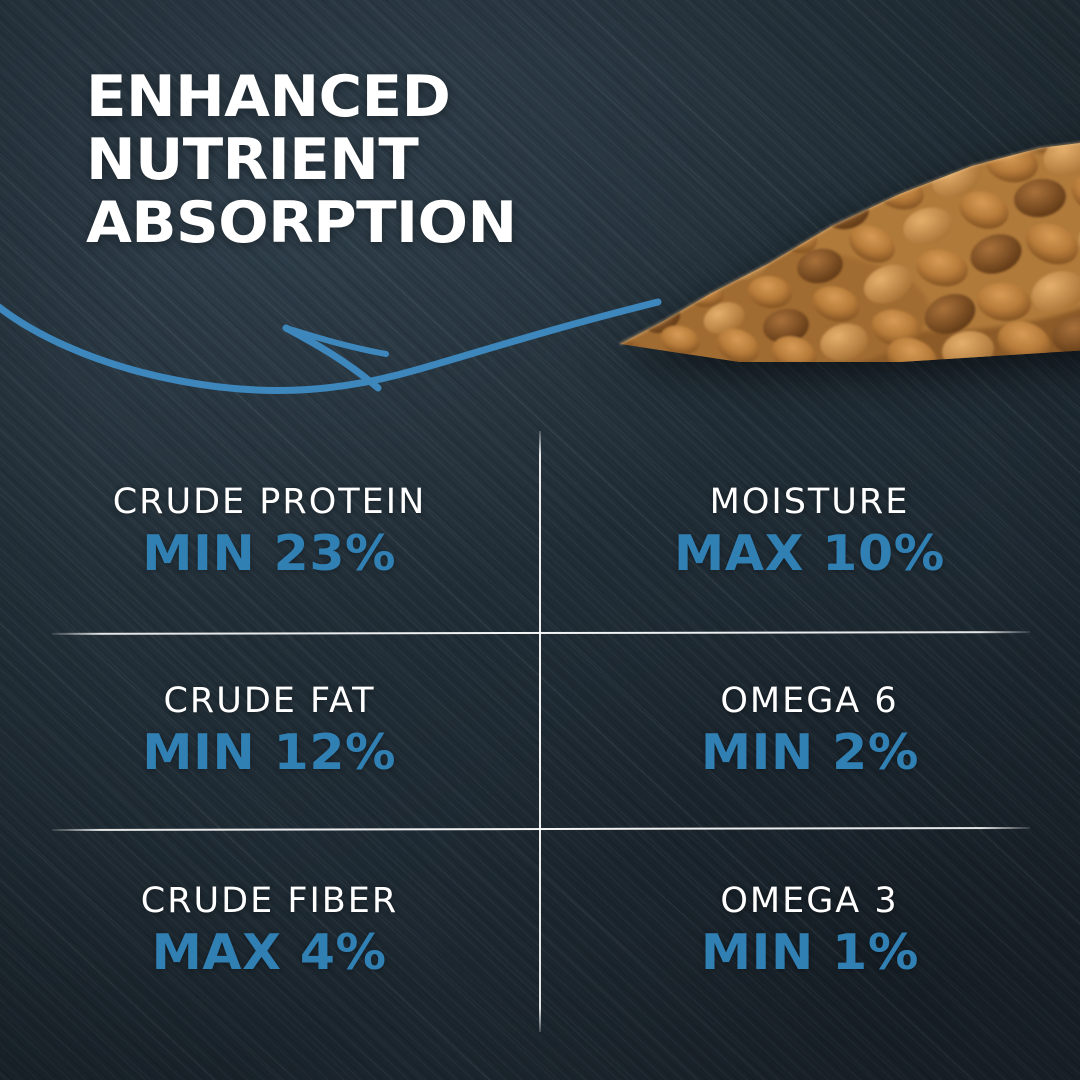  What do you see at coordinates (809, 553) in the screenshot?
I see `nutrient-amount: MAX 10%` at bounding box center [809, 553].